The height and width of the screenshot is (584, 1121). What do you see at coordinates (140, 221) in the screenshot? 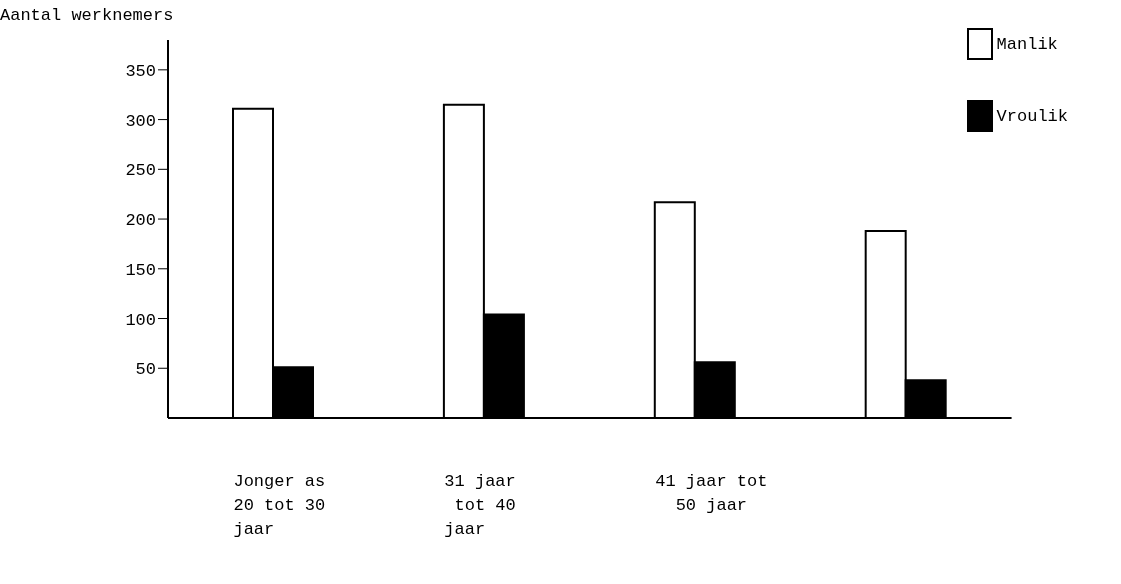
I see `y-tick-label: 200` at bounding box center [140, 221].